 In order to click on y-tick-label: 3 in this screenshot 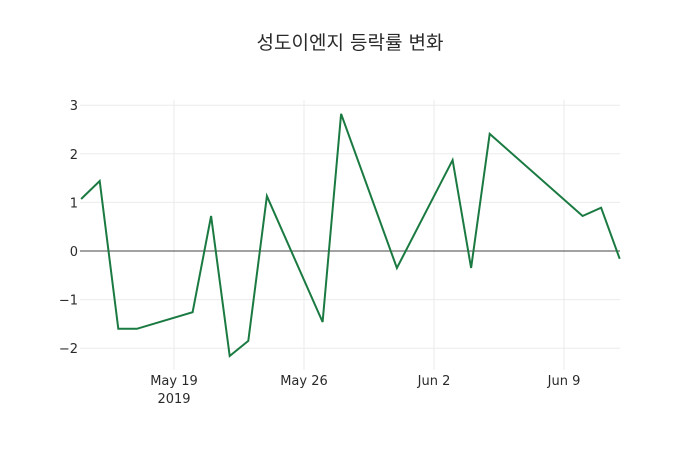, I will do `click(74, 106)`.